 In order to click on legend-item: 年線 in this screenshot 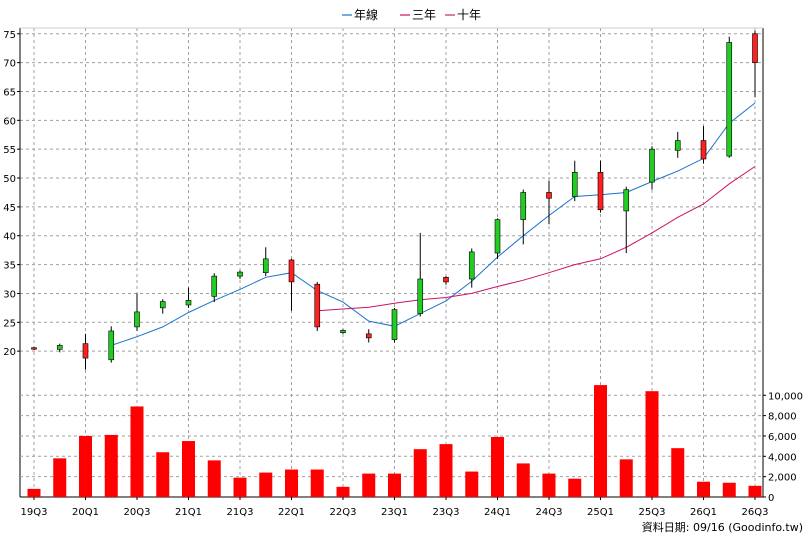, I will do `click(360, 14)`.